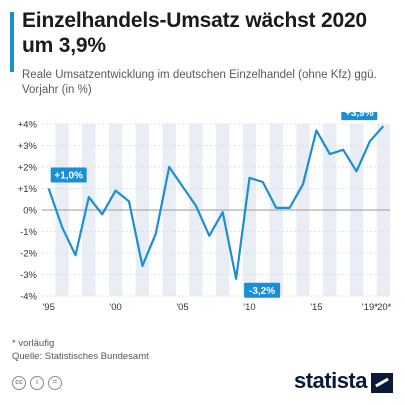  I want to click on y-tick-label: +1%, so click(28, 189).